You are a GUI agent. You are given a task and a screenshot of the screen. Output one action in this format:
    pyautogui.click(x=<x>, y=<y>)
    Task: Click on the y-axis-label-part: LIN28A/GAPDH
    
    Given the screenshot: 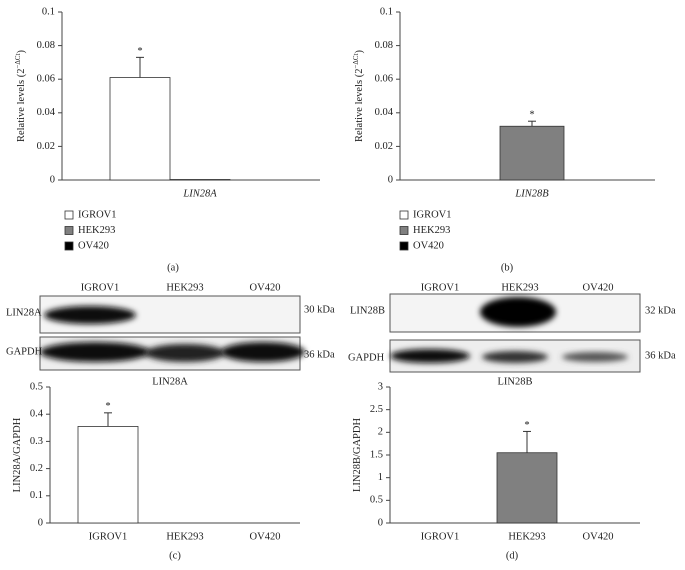 What is the action you would take?
    pyautogui.click(x=17, y=454)
    